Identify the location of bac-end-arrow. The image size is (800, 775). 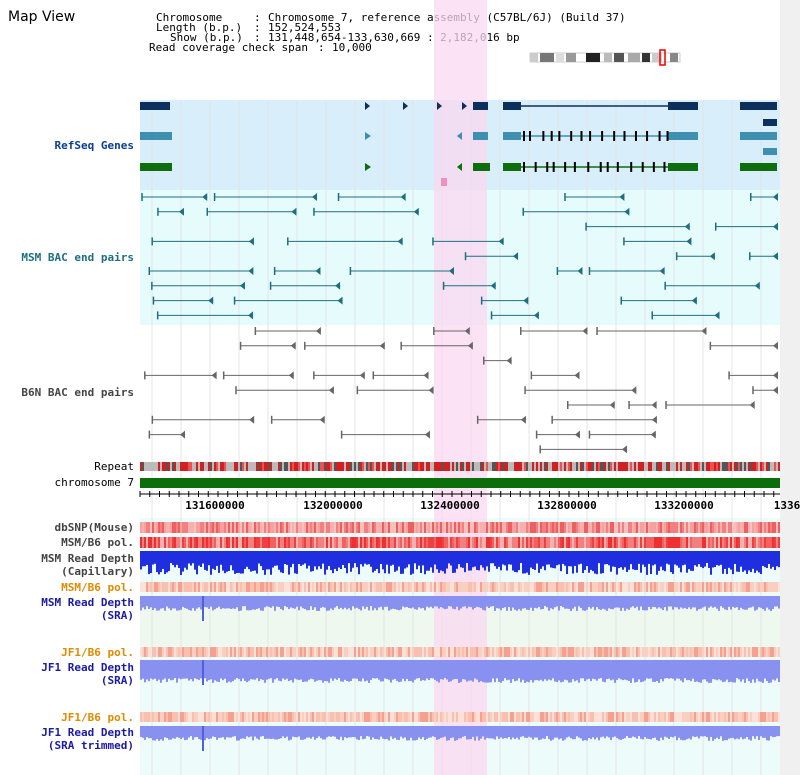
(775, 256).